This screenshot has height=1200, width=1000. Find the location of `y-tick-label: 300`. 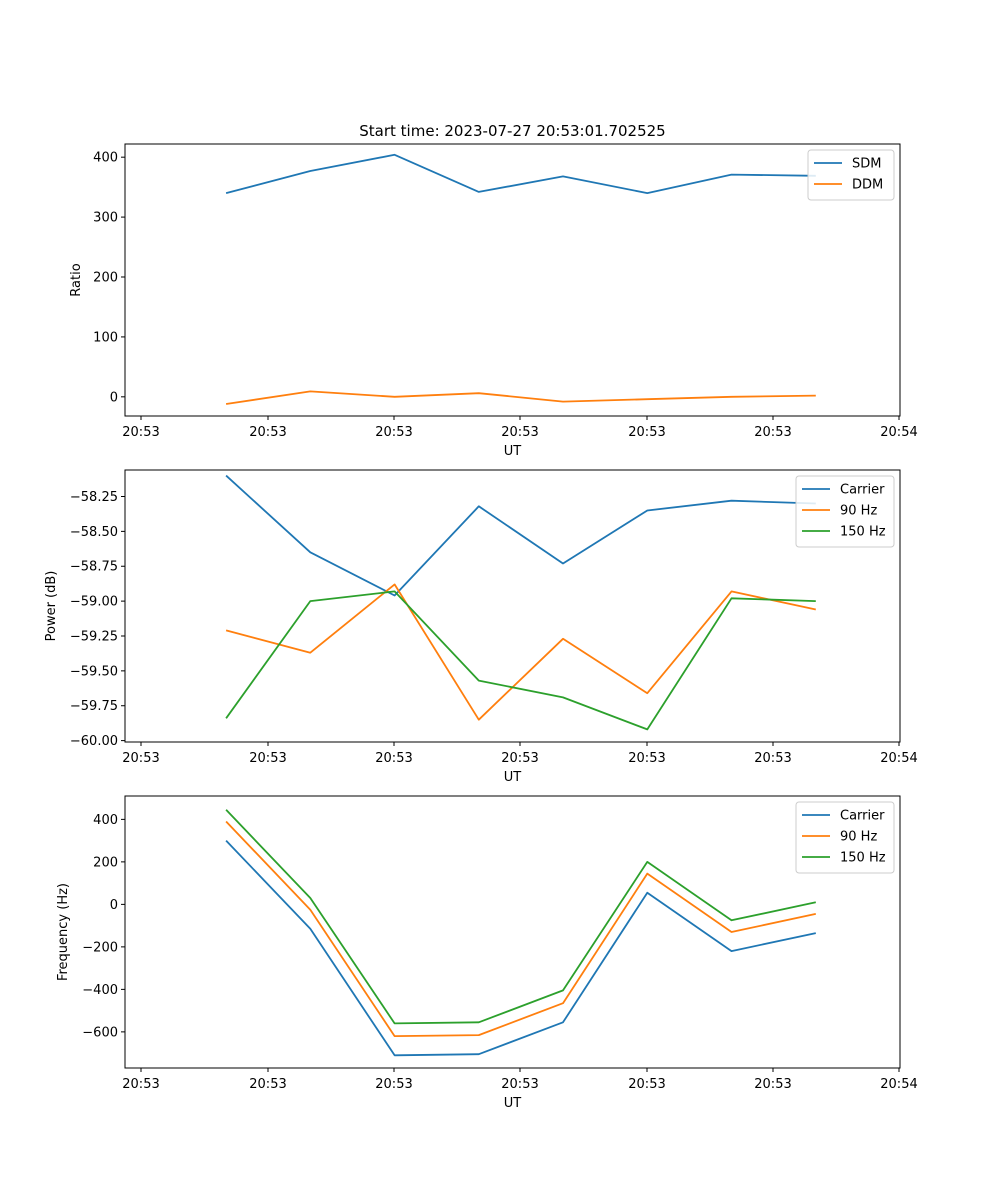

y-tick-label: 300 is located at coordinates (105, 218).